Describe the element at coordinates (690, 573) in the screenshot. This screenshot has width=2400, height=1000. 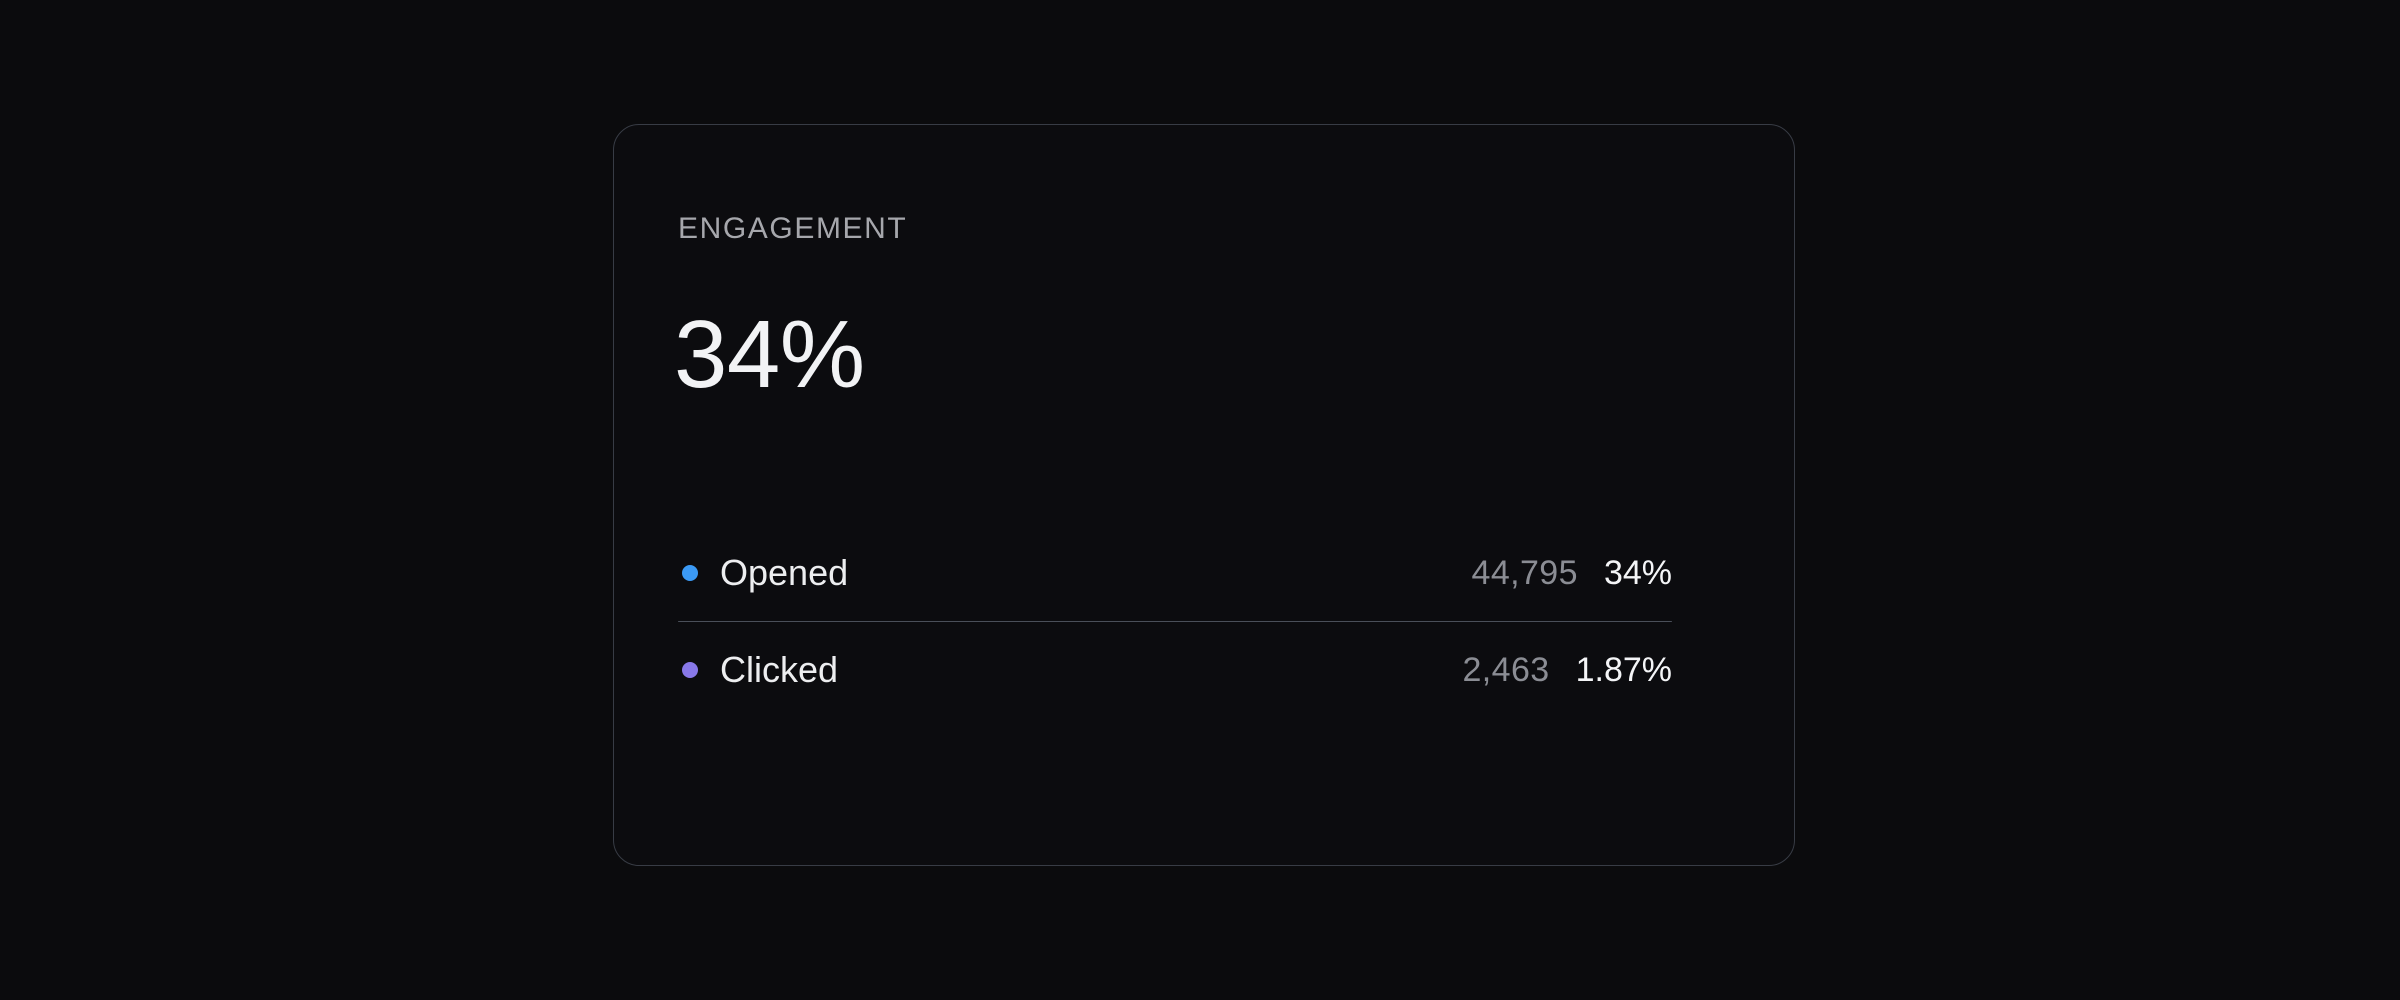
I see `blue-dot-icon` at that location.